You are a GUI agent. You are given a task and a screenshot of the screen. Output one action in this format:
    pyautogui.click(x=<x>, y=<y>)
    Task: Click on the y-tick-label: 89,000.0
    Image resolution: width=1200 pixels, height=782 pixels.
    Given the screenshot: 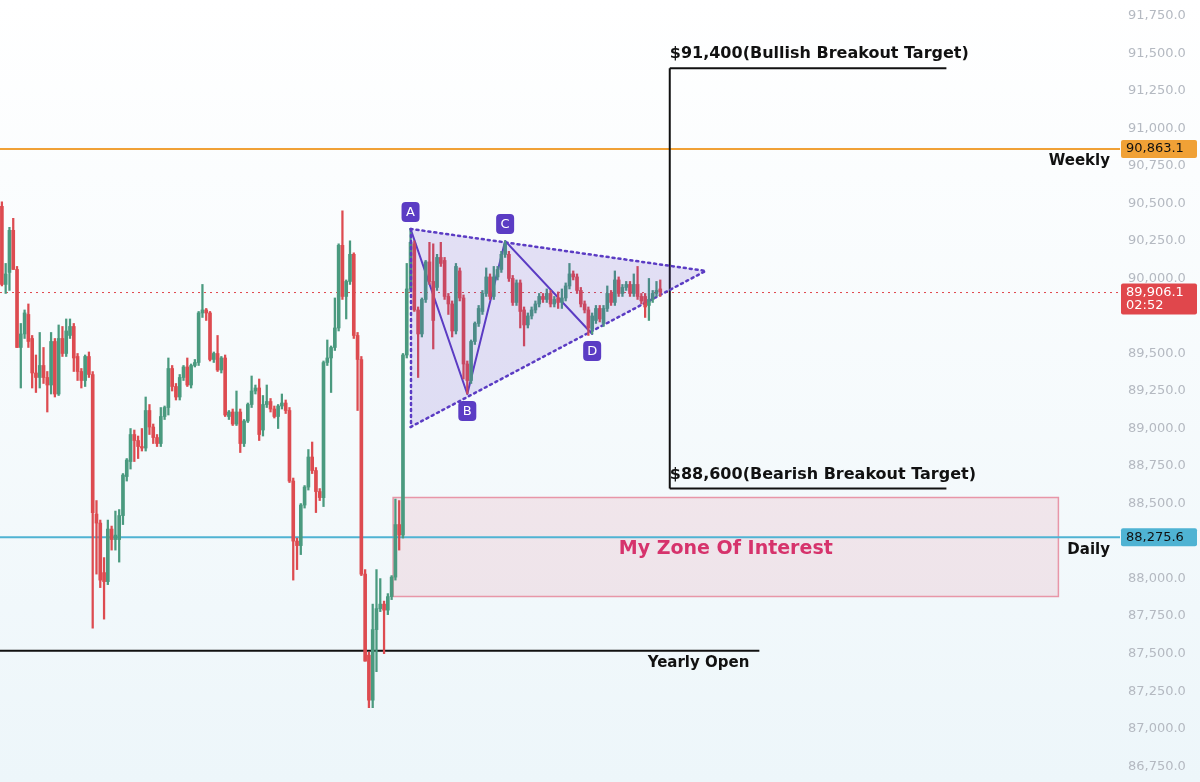 What is the action you would take?
    pyautogui.click(x=1157, y=427)
    